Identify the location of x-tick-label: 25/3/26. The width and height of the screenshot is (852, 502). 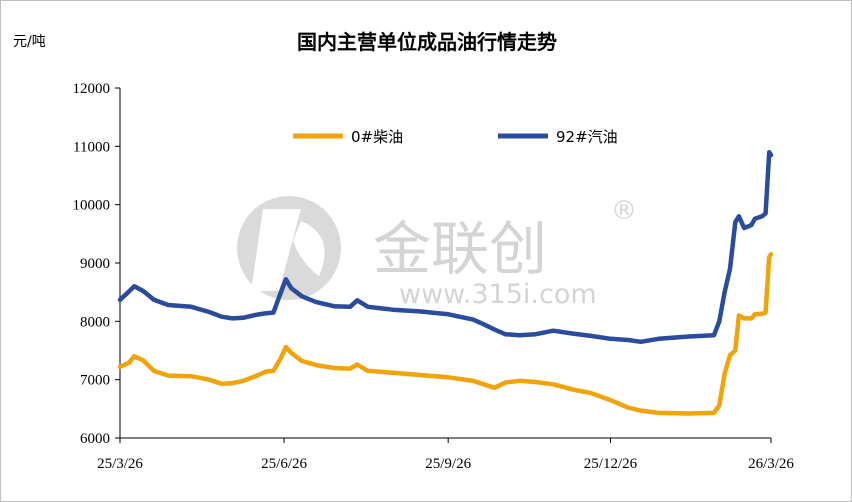
(120, 464).